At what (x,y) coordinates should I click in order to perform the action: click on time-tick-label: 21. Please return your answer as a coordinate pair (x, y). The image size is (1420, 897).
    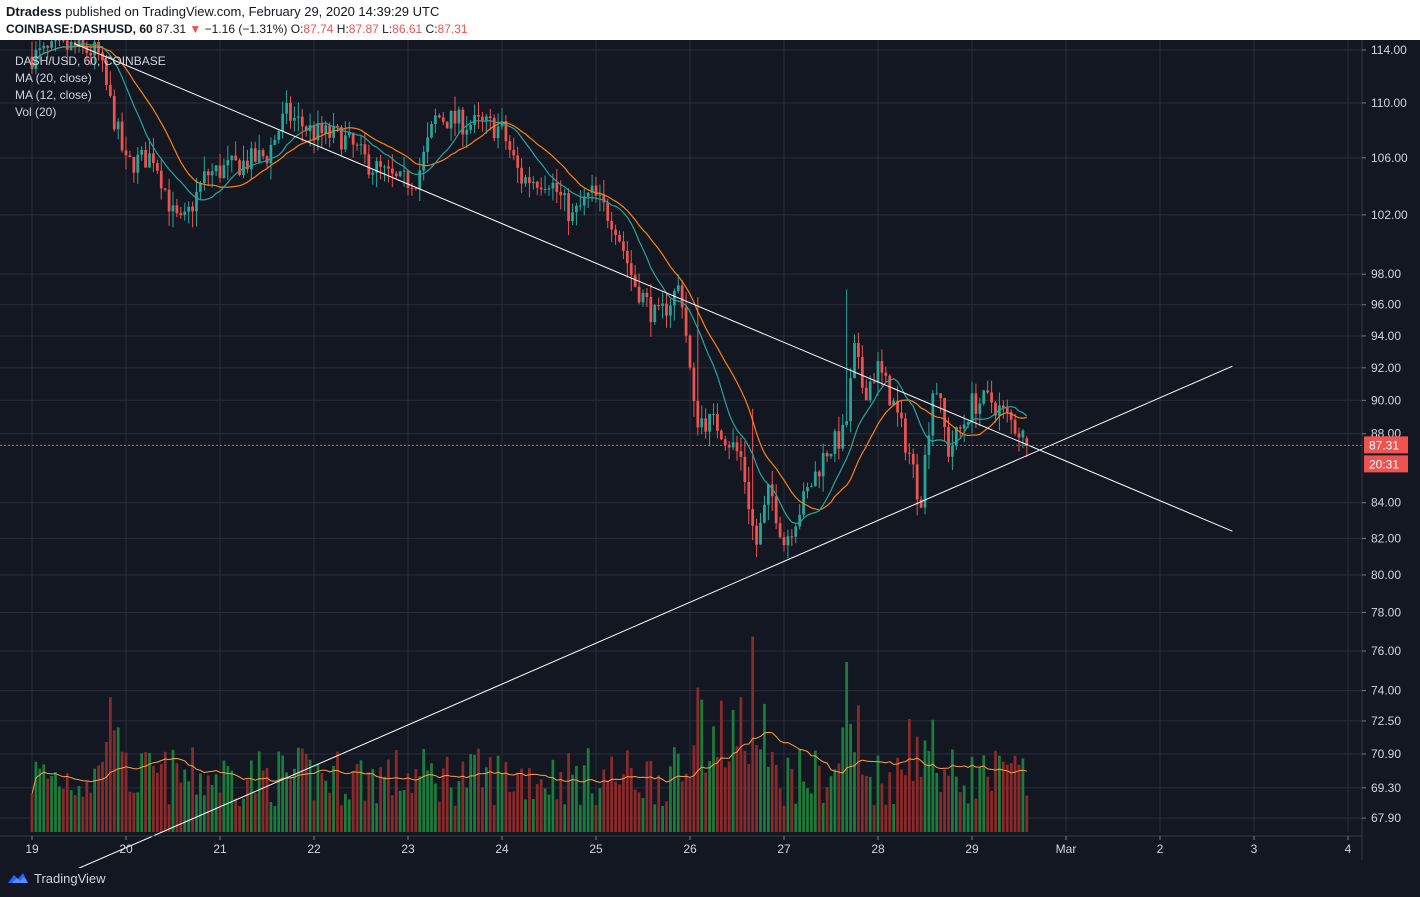
    Looking at the image, I should click on (220, 849).